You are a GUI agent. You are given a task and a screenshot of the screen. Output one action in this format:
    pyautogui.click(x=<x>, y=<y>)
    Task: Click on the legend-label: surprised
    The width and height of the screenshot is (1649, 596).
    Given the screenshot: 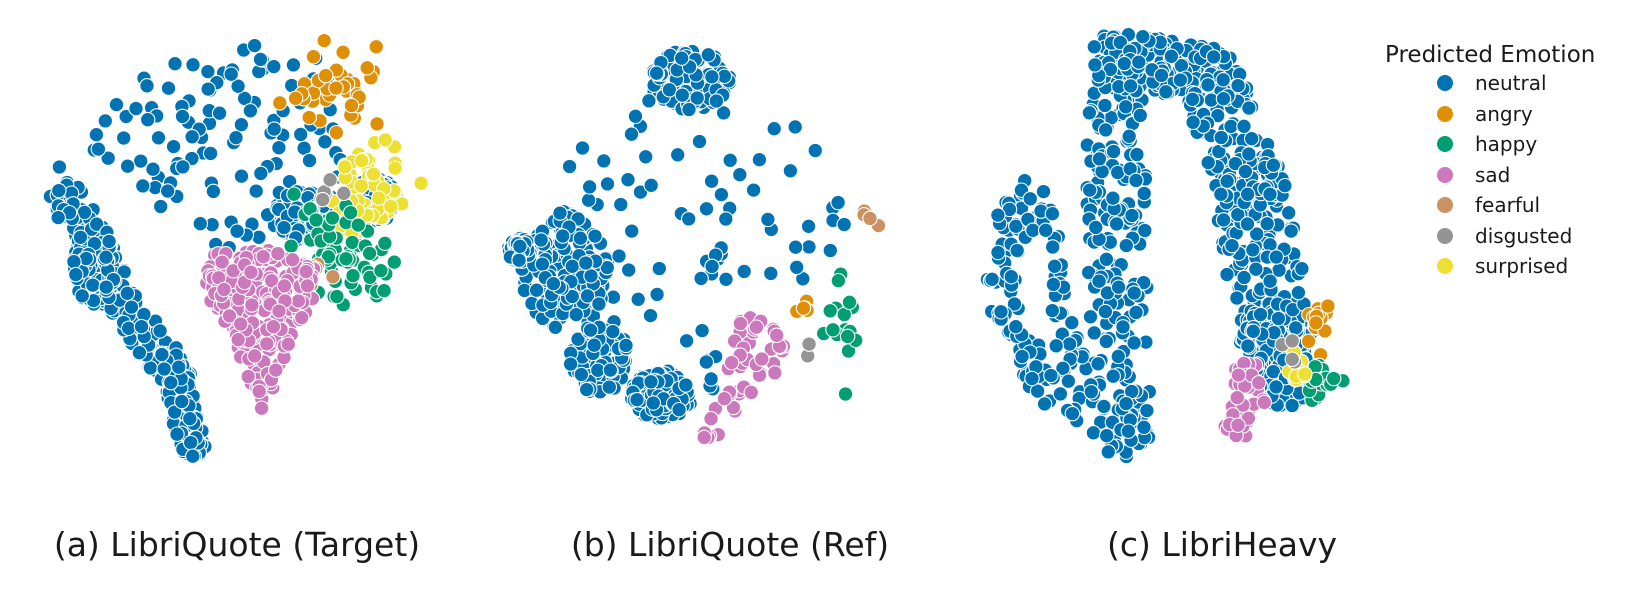 What is the action you would take?
    pyautogui.click(x=1522, y=266)
    